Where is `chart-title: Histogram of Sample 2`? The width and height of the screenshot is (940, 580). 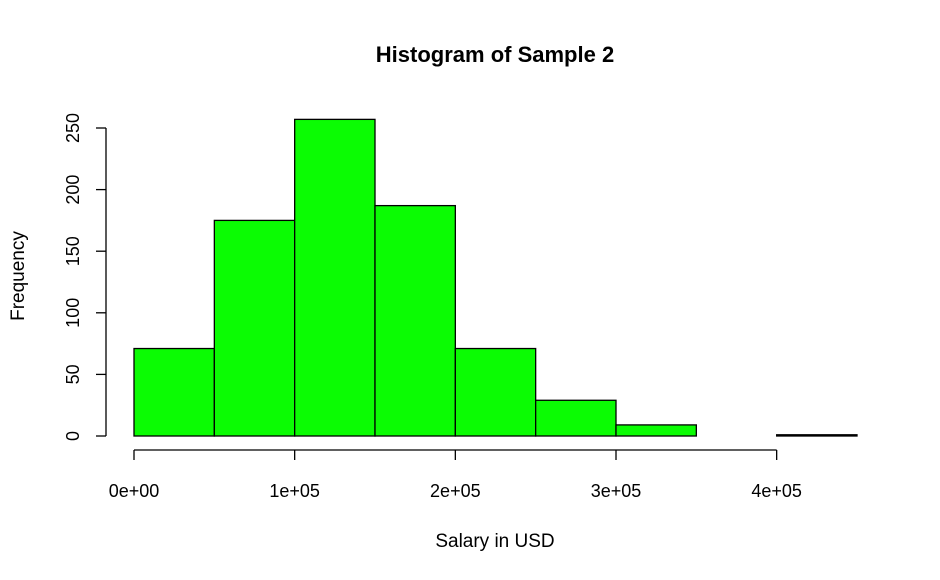
chart-title: Histogram of Sample 2 is located at coordinates (495, 54).